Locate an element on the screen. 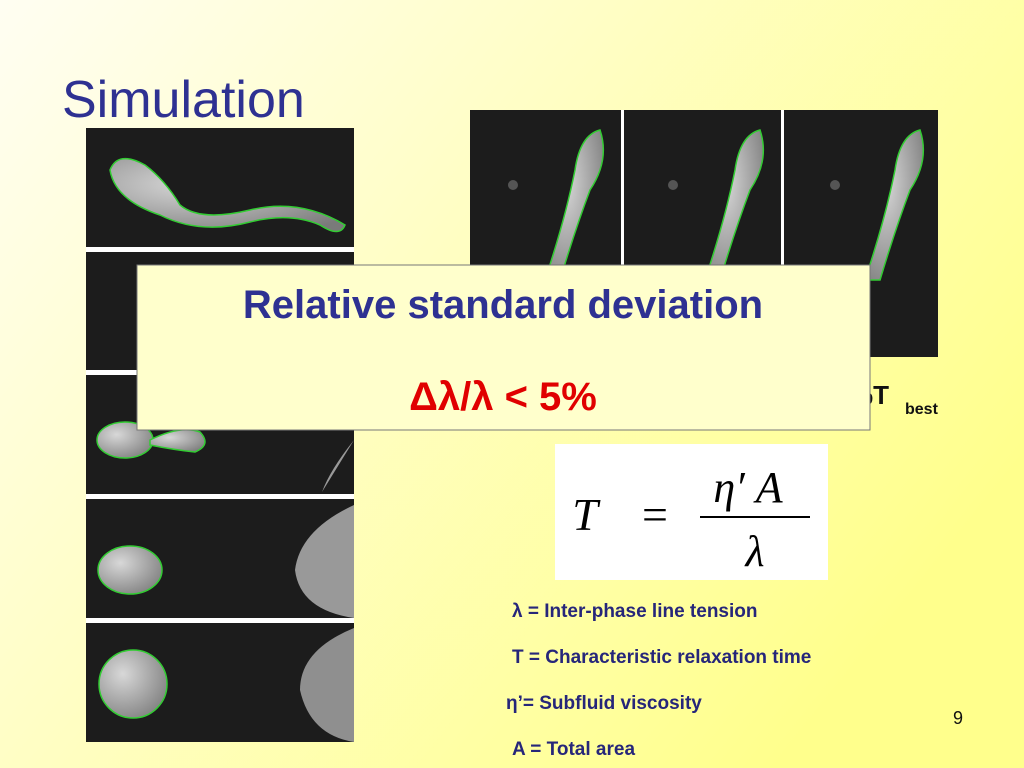  equation-box is located at coordinates (691, 512).